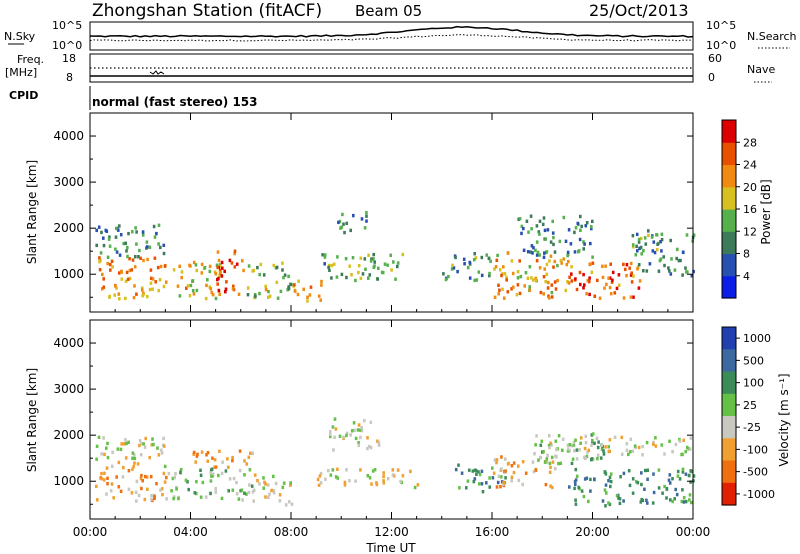 This screenshot has height=554, width=800. I want to click on colorbar-tick-label: 24, so click(750, 165).